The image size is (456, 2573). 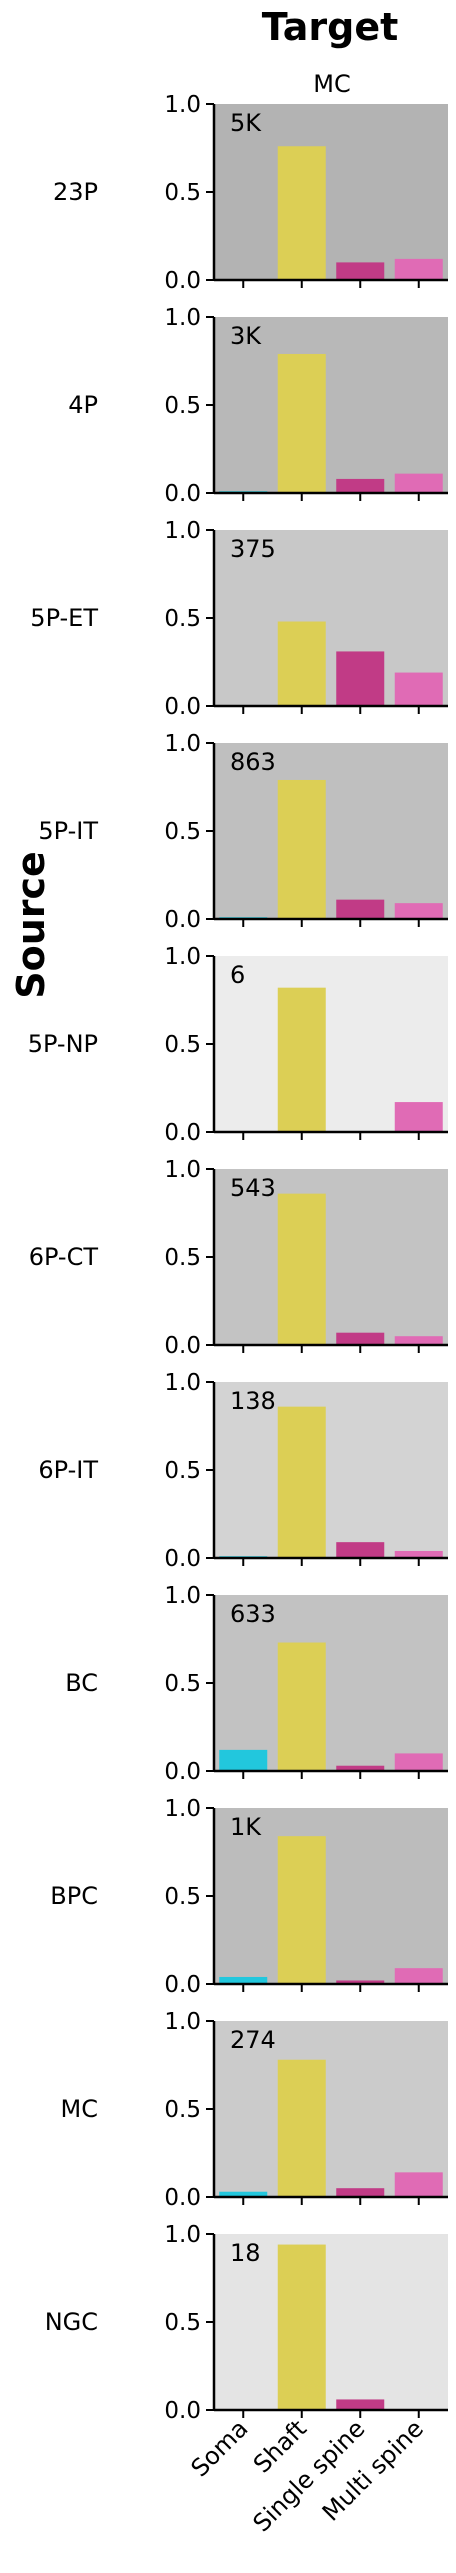 I want to click on panel-6p-ct: 0.0 0.5 1.0 543 6P-CT, so click(x=238, y=1258).